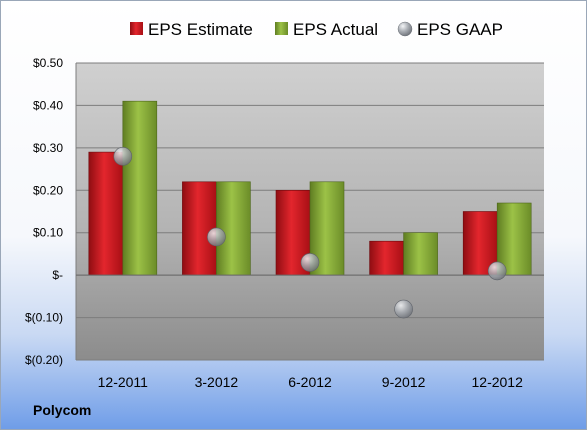  What do you see at coordinates (48, 233) in the screenshot?
I see `y-tick-label: $0.10` at bounding box center [48, 233].